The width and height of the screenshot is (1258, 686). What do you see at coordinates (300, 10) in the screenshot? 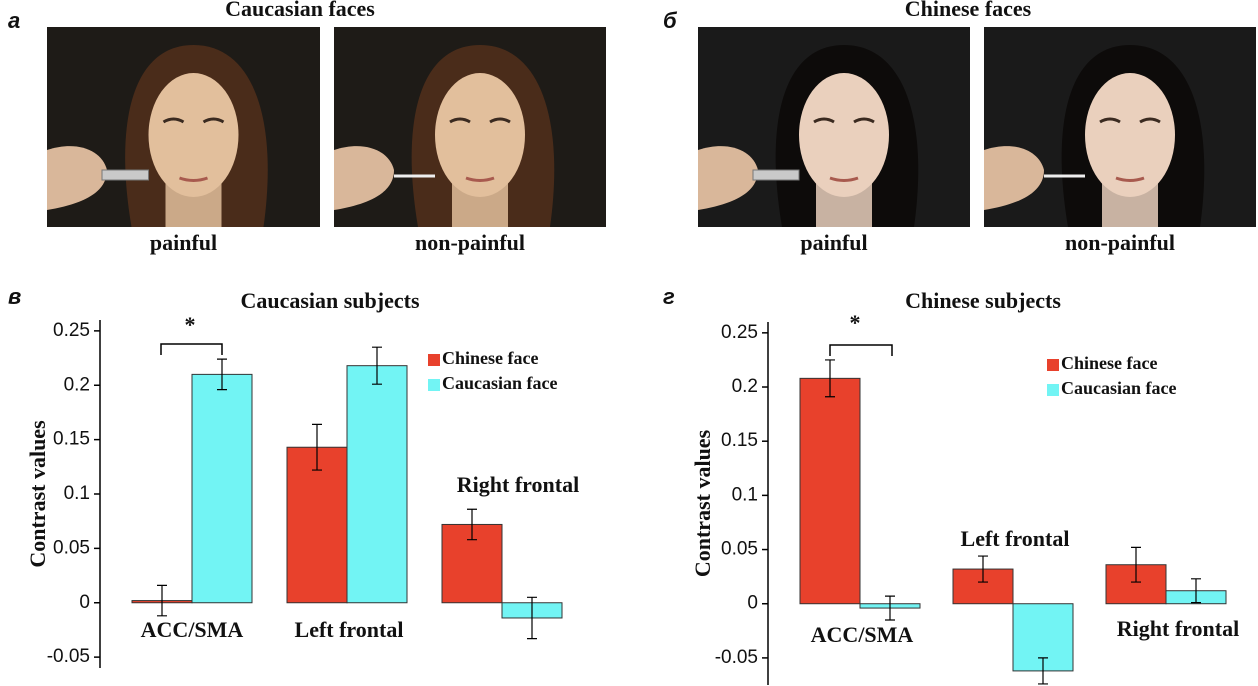
I see `panel-title: Caucasian faces` at bounding box center [300, 10].